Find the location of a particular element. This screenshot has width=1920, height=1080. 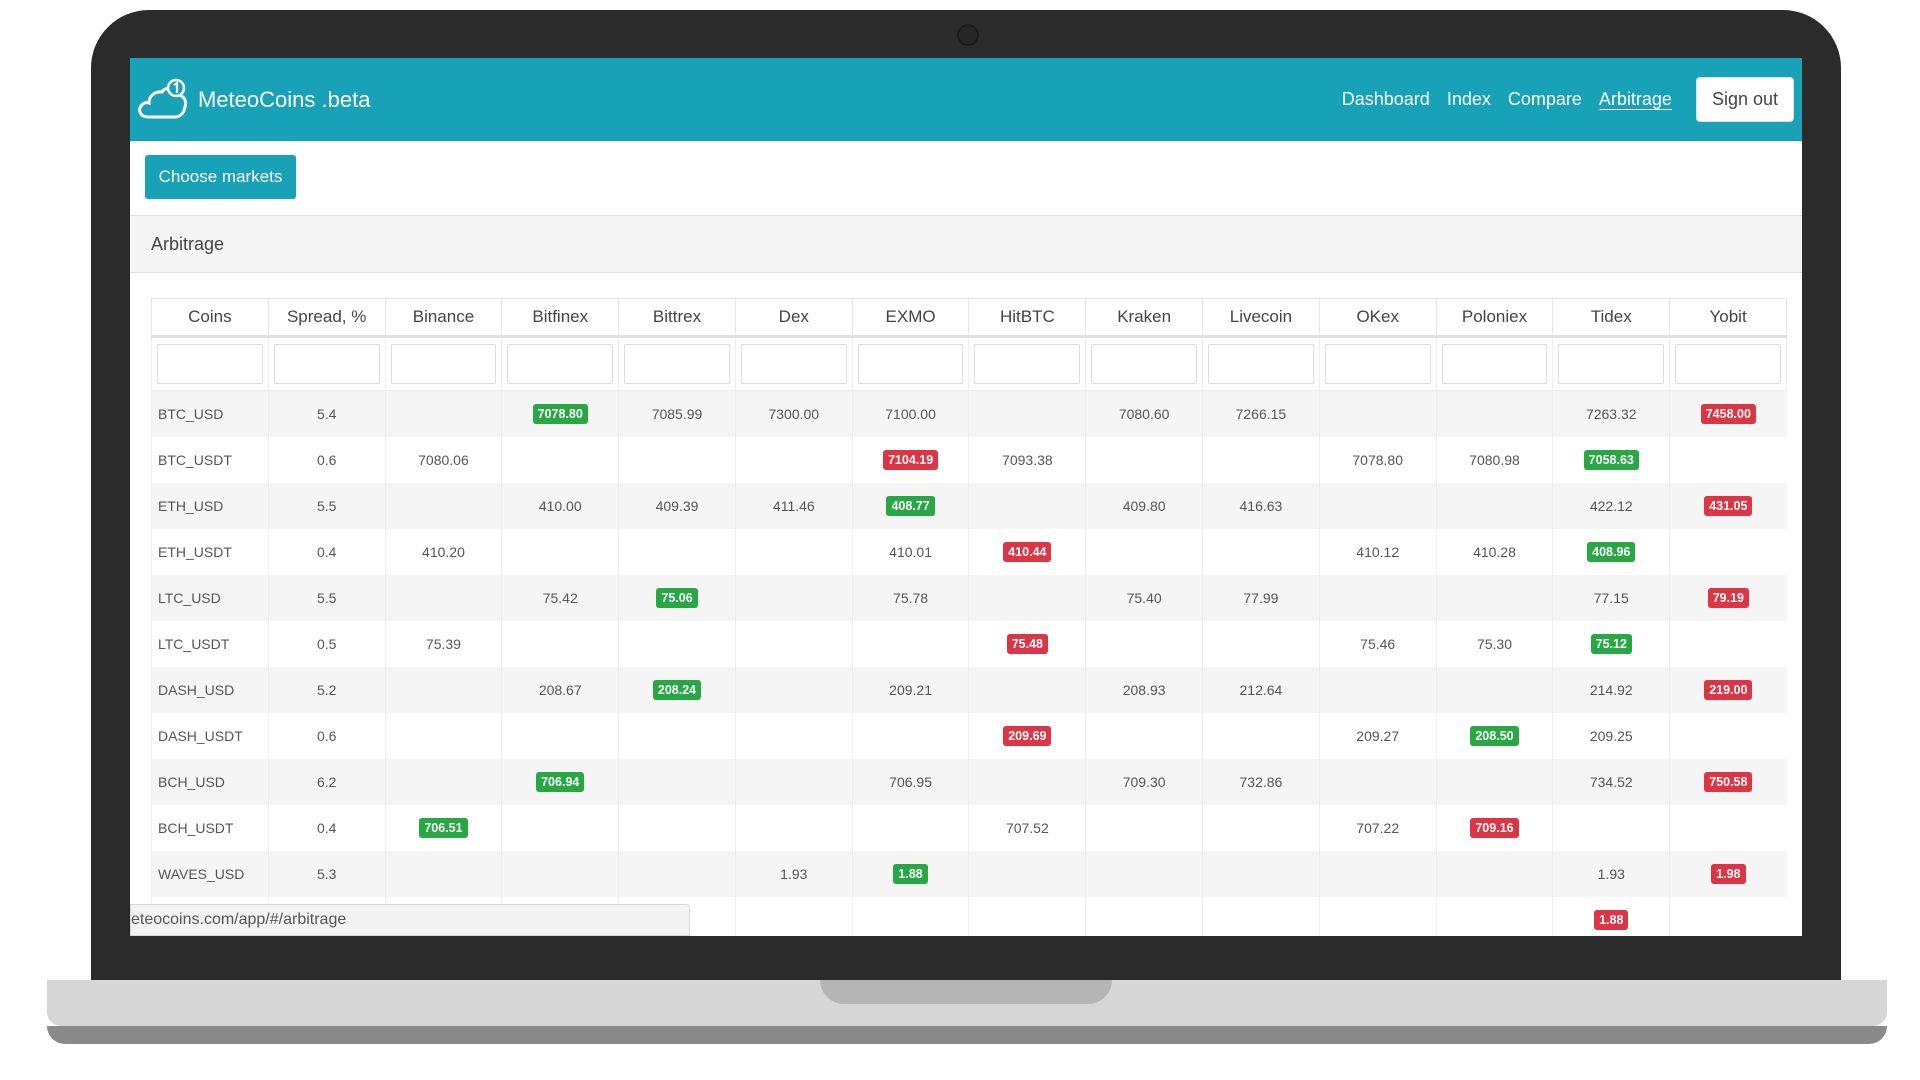

price-cell: 208.50 is located at coordinates (1494, 735).